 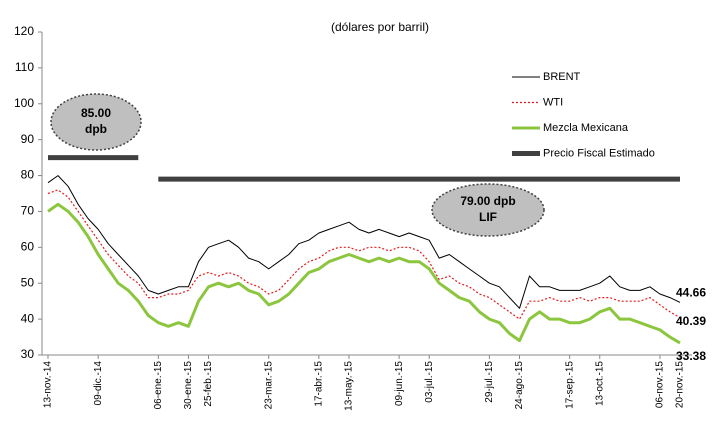 What do you see at coordinates (487, 201) in the screenshot?
I see `annotation-text: 79.00 dpb` at bounding box center [487, 201].